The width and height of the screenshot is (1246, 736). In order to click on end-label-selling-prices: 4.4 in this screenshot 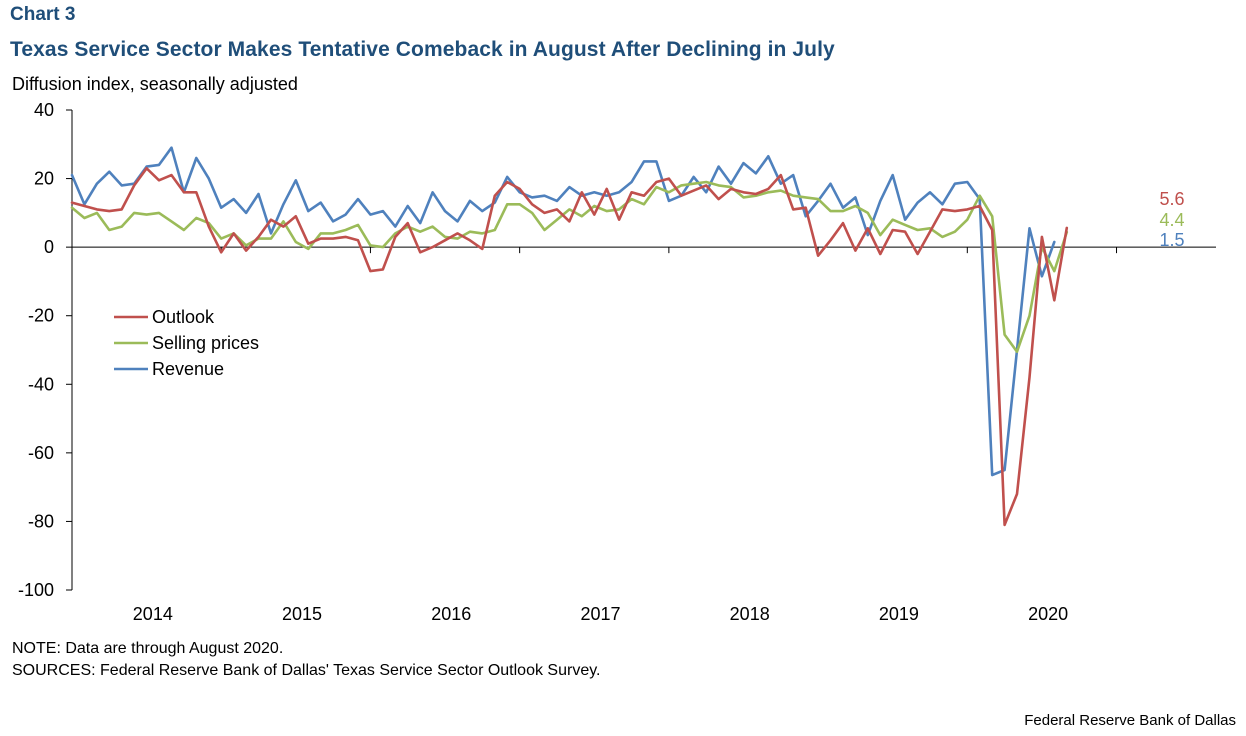, I will do `click(1171, 220)`.